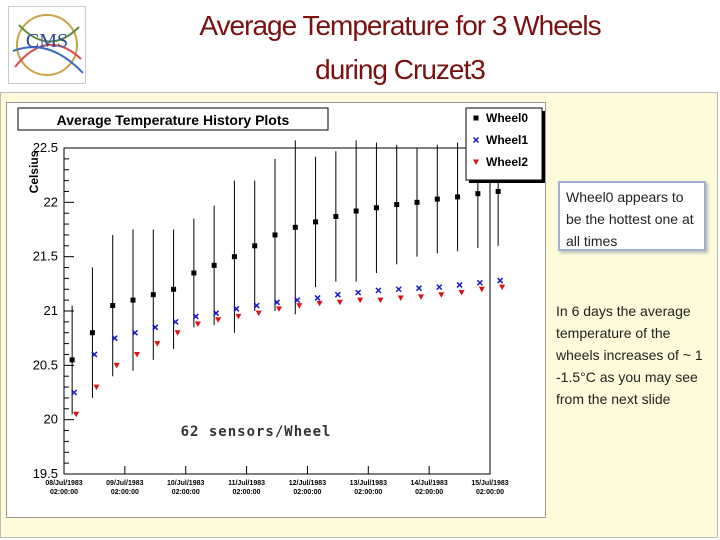 The height and width of the screenshot is (540, 720). I want to click on cms-logo-graphic: CMS, so click(47, 45).